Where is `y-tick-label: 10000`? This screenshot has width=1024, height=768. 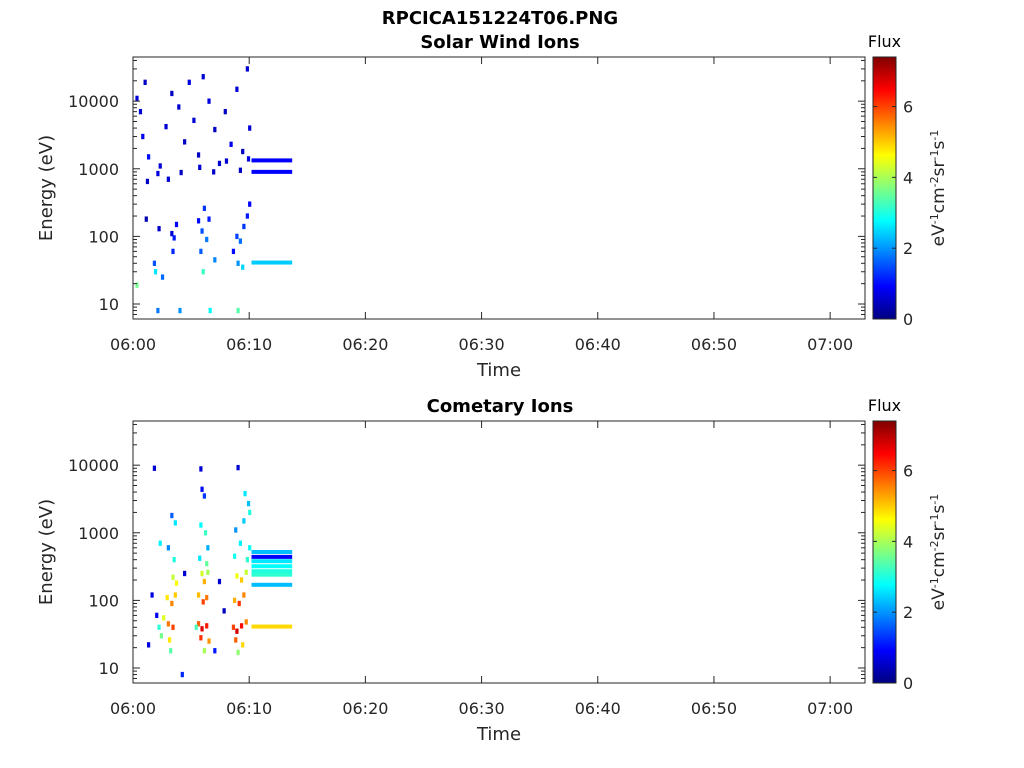
y-tick-label: 10000 is located at coordinates (93, 101).